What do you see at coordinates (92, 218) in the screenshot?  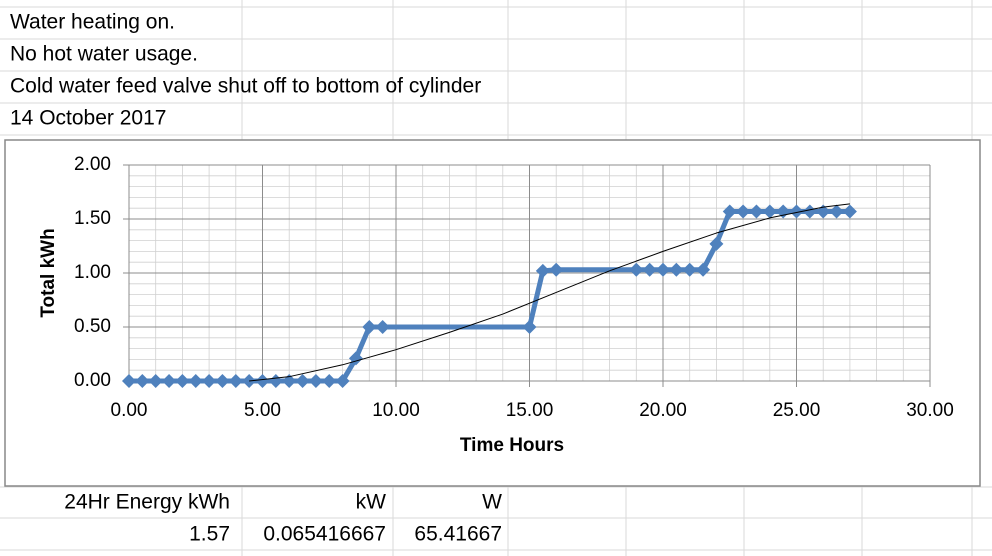 I see `y-tick-label: 1.50` at bounding box center [92, 218].